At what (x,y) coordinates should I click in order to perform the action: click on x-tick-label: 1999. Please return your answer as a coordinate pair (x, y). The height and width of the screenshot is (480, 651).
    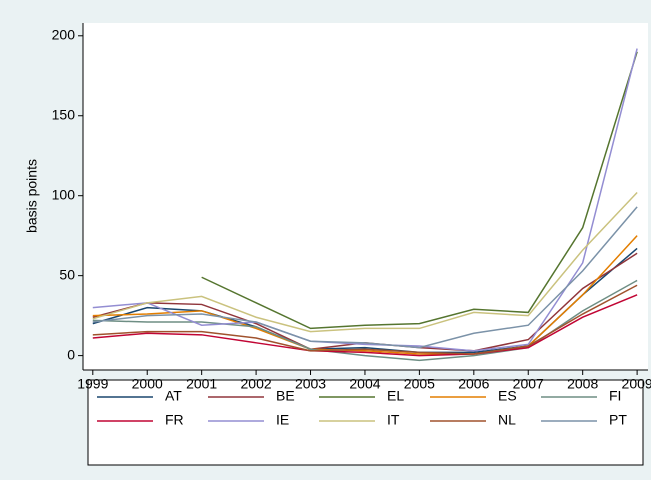
    Looking at the image, I should click on (92, 384).